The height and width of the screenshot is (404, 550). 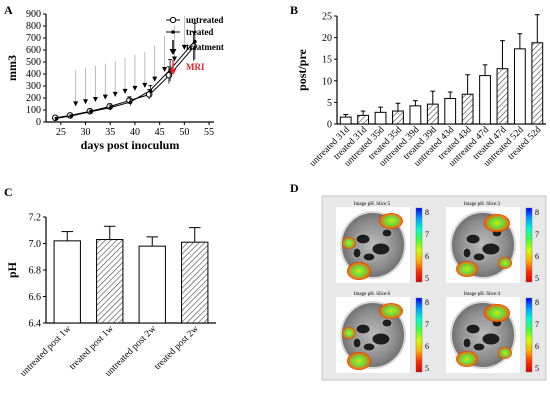 What do you see at coordinates (33, 74) in the screenshot?
I see `panel-a-y-tick-label: 400` at bounding box center [33, 74].